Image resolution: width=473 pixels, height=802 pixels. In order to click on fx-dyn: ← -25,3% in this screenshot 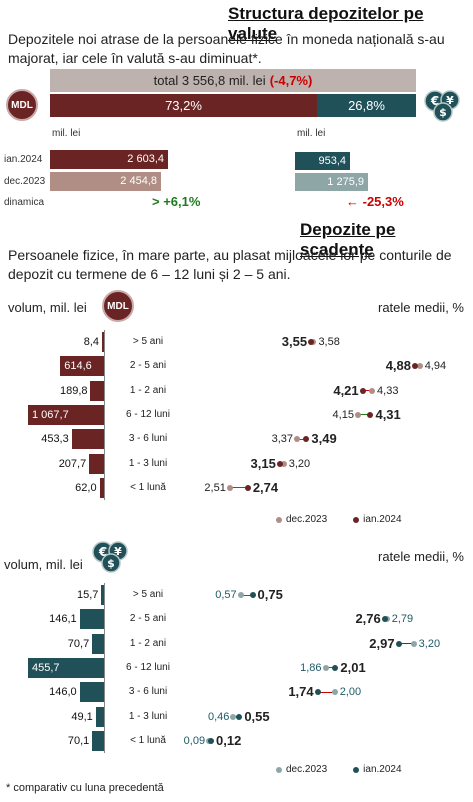, I will do `click(375, 201)`.